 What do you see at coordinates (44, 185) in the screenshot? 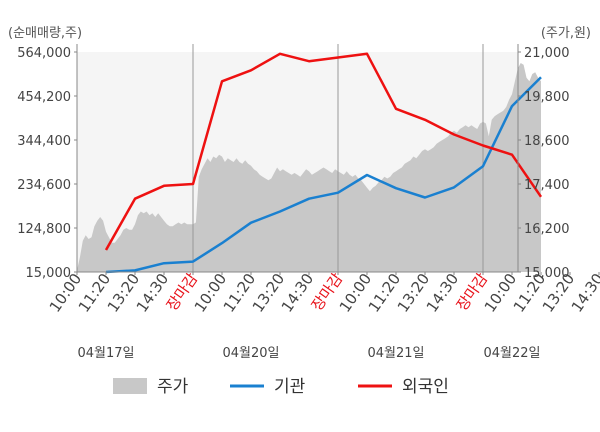
I see `left-tick-label: 234,600` at bounding box center [44, 185].